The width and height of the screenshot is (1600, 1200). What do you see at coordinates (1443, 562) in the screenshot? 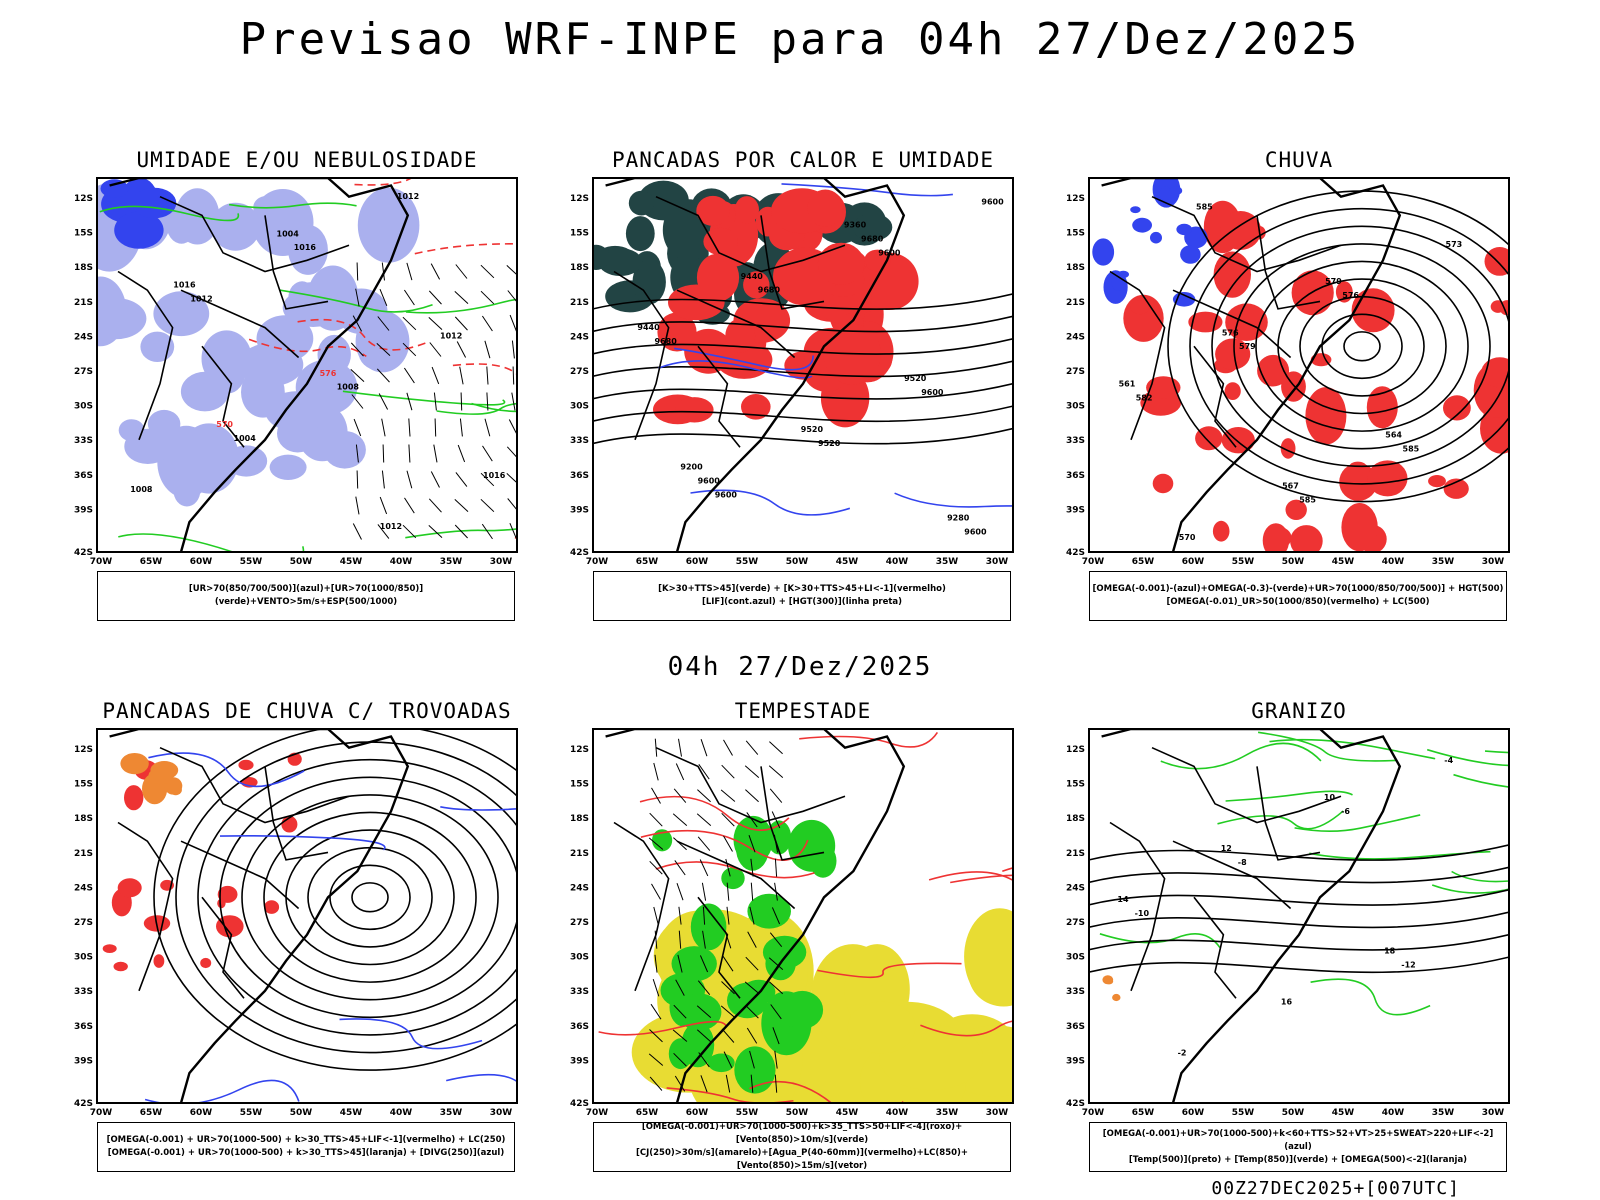
I see `lon-tick-label: 35W` at bounding box center [1443, 562].